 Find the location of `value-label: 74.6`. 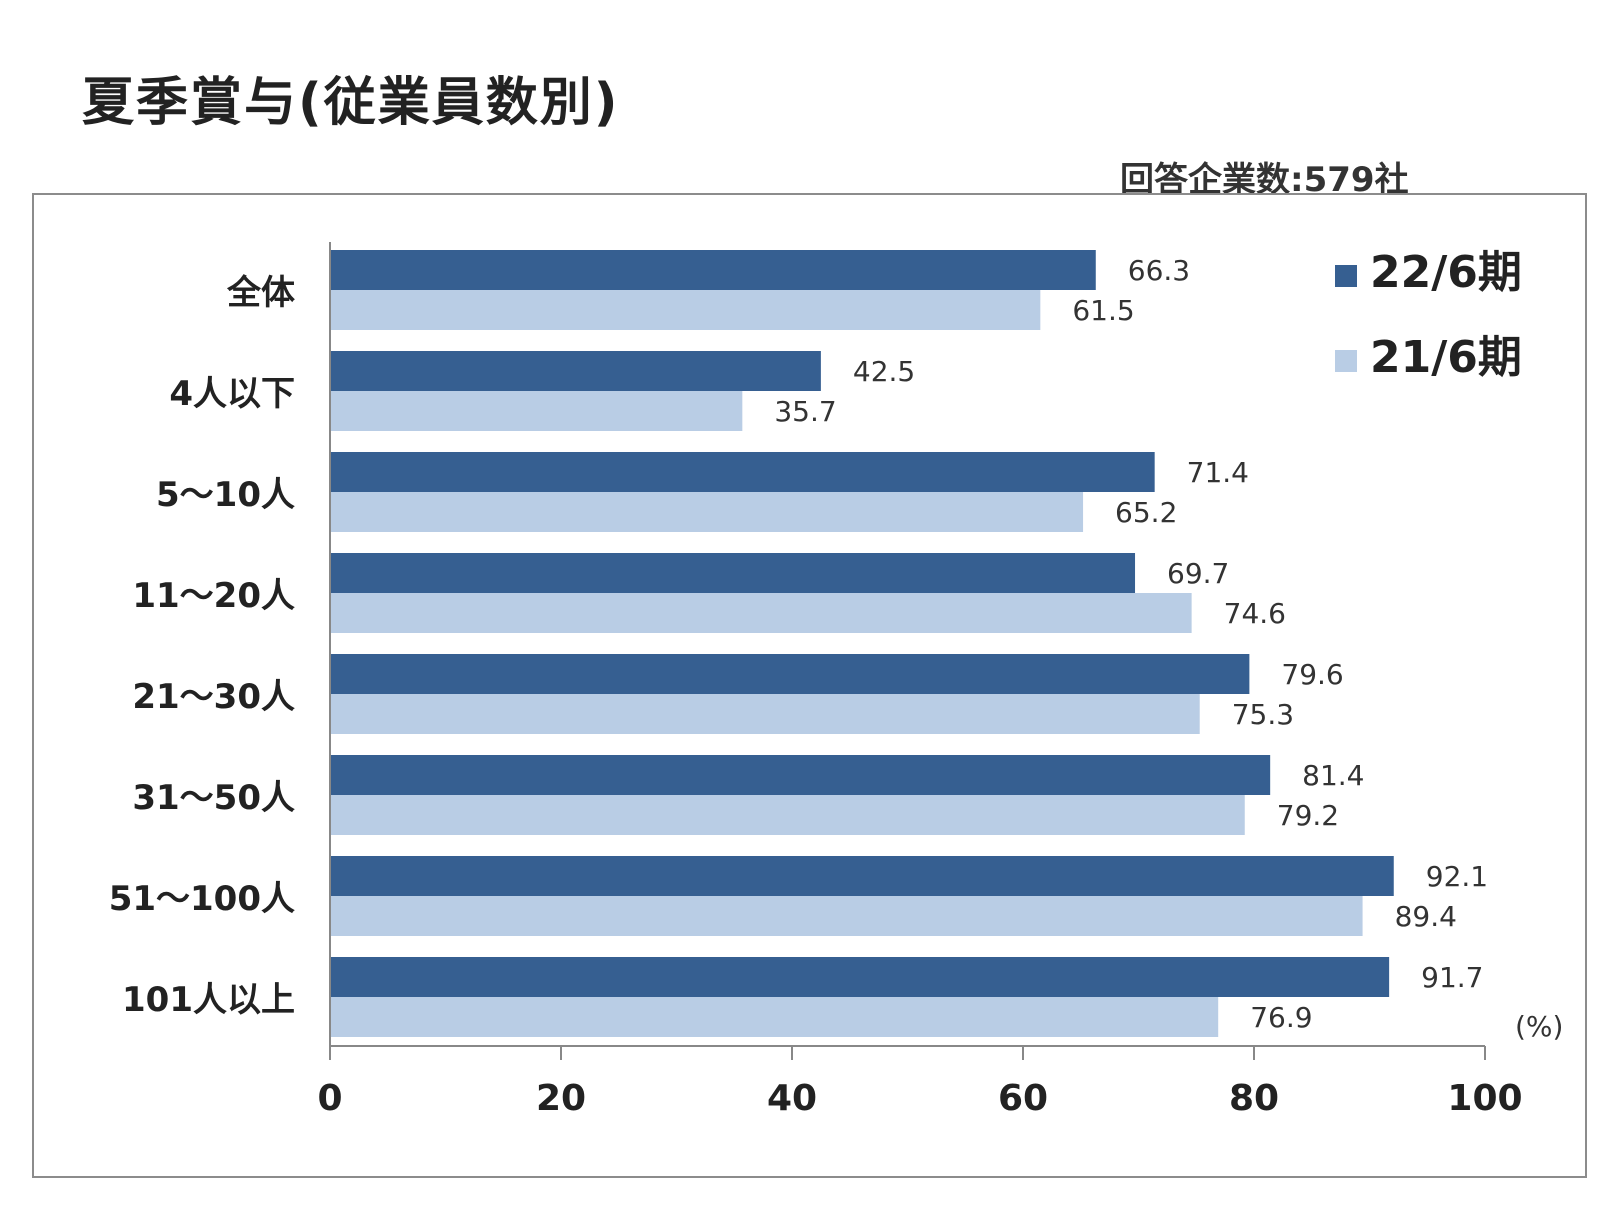

value-label: 74.6 is located at coordinates (1255, 613).